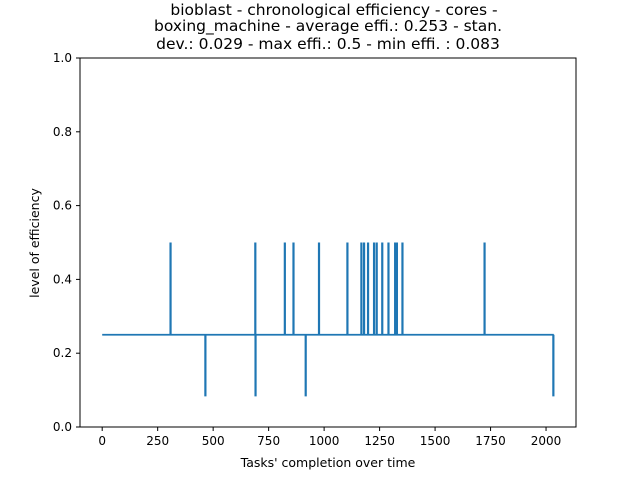 The width and height of the screenshot is (640, 480). Describe the element at coordinates (490, 441) in the screenshot. I see `x-tick-label: 1750` at that location.